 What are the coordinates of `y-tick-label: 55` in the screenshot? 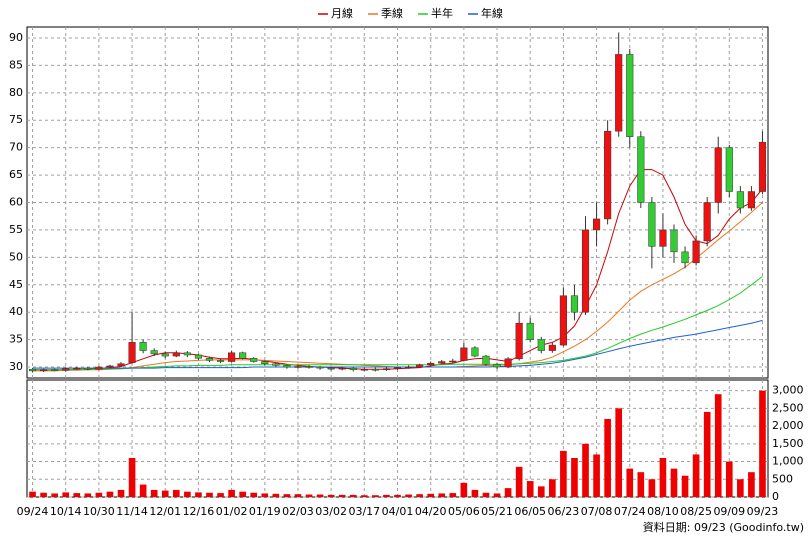 It's located at (16, 229).